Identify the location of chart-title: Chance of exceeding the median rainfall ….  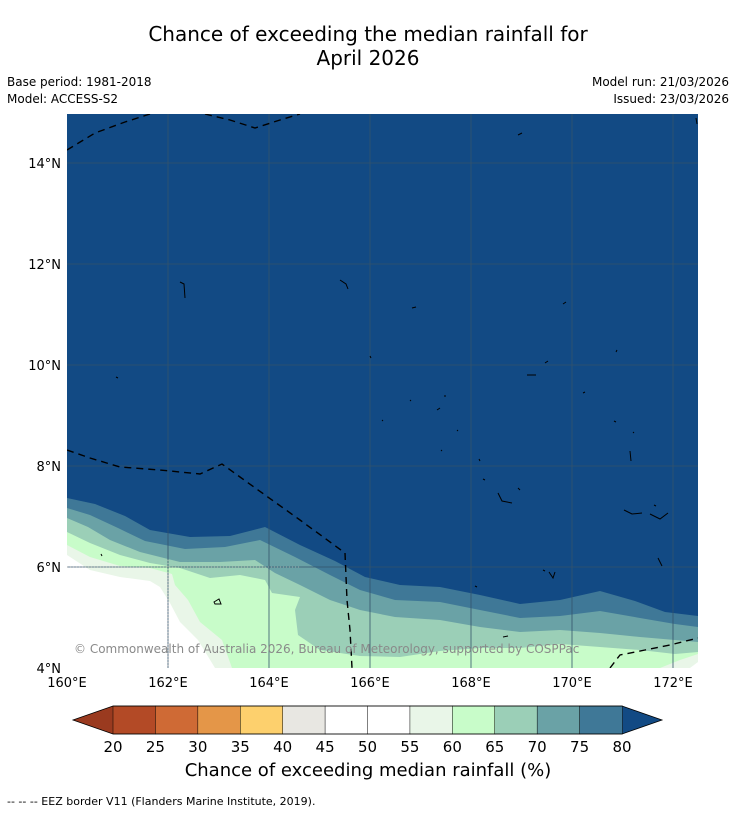
(368, 46).